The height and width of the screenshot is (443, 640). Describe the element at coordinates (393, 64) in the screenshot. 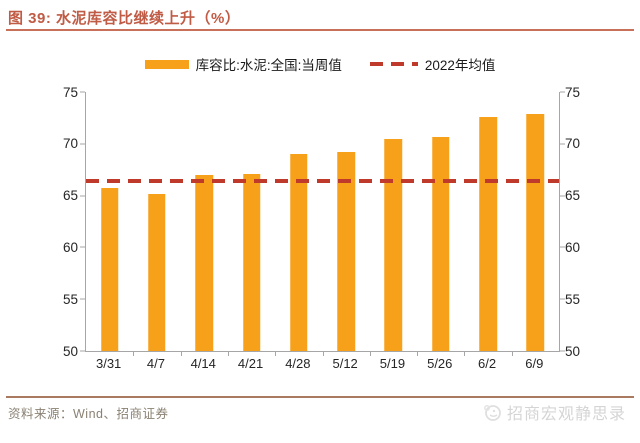

I see `dashed-line-swatch-icon` at that location.